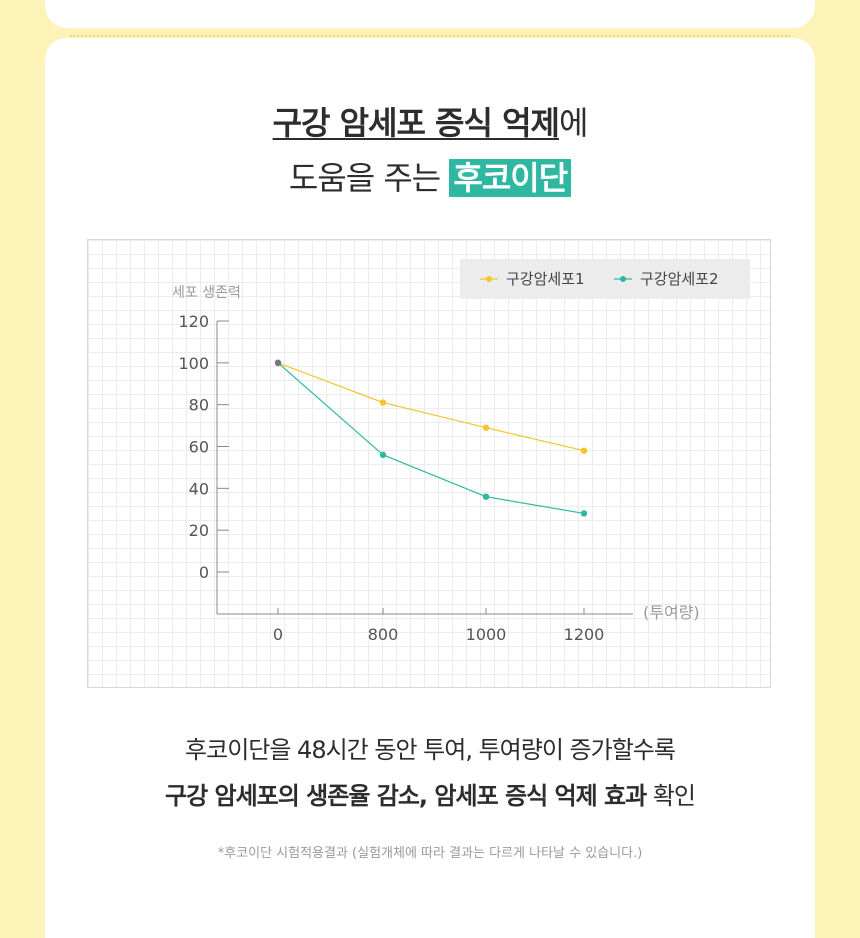 The width and height of the screenshot is (860, 938). Describe the element at coordinates (430, 750) in the screenshot. I see `summary-line1: 후코이단을 48시간 동안 투여, 투여량이 증가할수록` at that location.